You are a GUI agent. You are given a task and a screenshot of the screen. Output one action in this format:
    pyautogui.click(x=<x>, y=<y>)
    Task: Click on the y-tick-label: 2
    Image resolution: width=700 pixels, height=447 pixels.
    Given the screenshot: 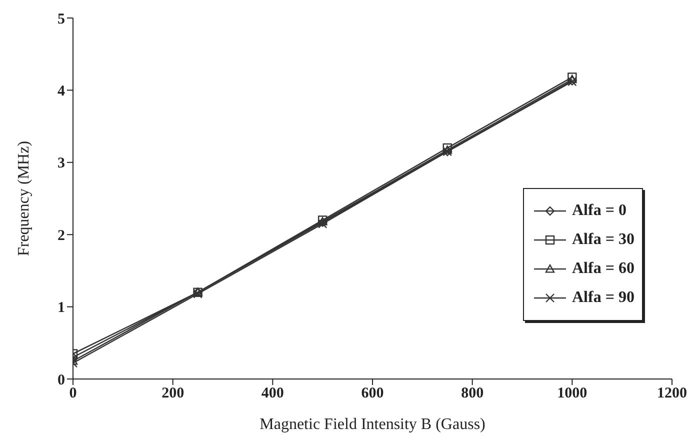 What is the action you would take?
    pyautogui.click(x=61, y=236)
    